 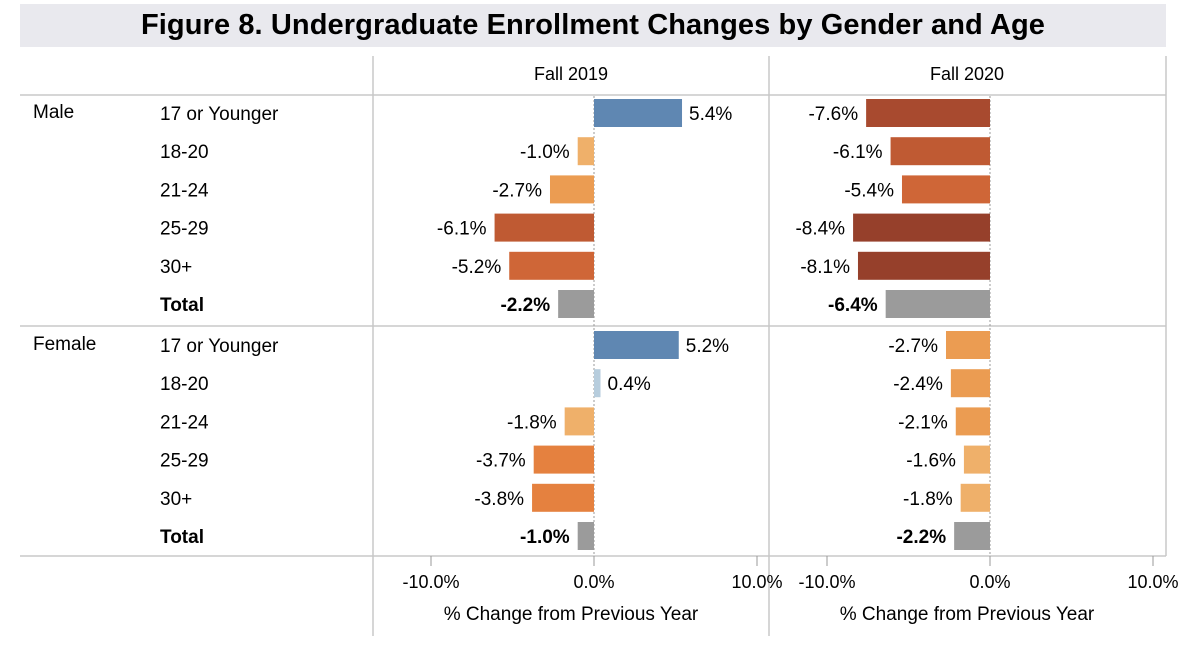 What do you see at coordinates (501, 461) in the screenshot?
I see `data-label: -3.7%` at bounding box center [501, 461].